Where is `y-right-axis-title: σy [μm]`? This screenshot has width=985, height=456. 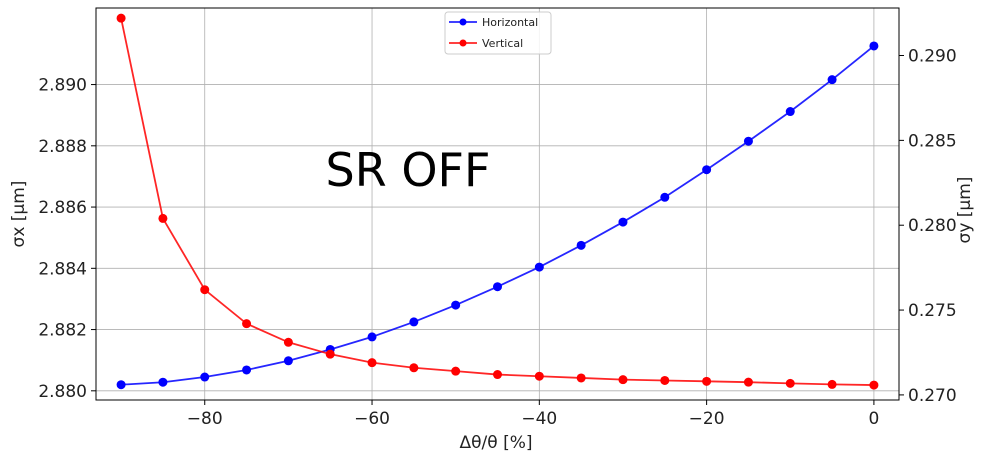 y-right-axis-title: σy [μm] is located at coordinates (965, 210).